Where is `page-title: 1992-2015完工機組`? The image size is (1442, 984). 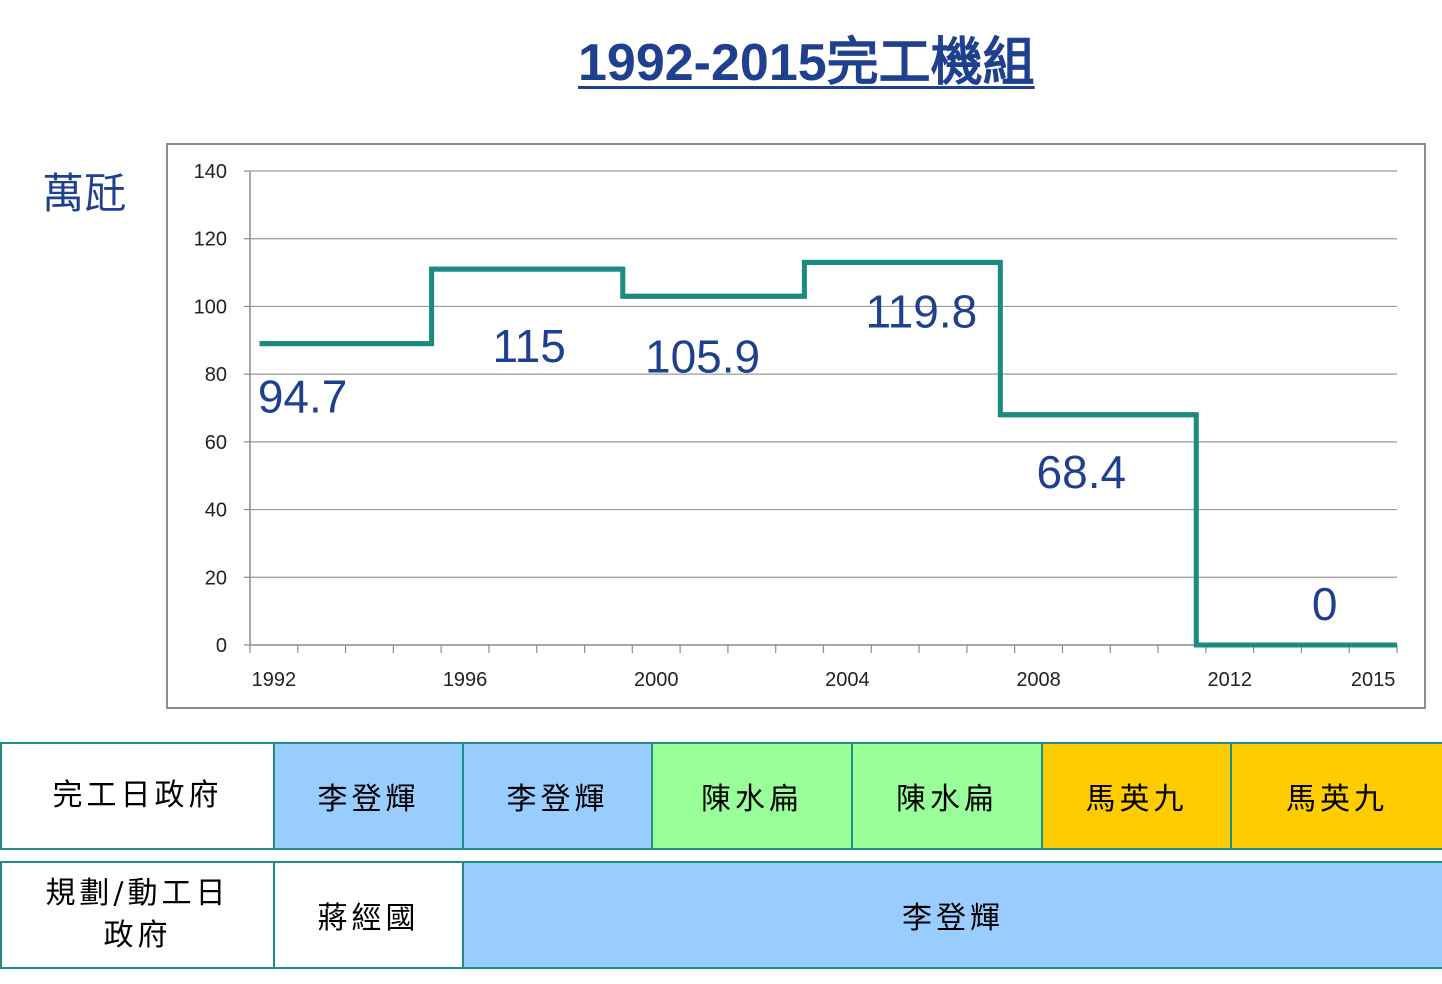 page-title: 1992-2015完工機組 is located at coordinates (806, 63).